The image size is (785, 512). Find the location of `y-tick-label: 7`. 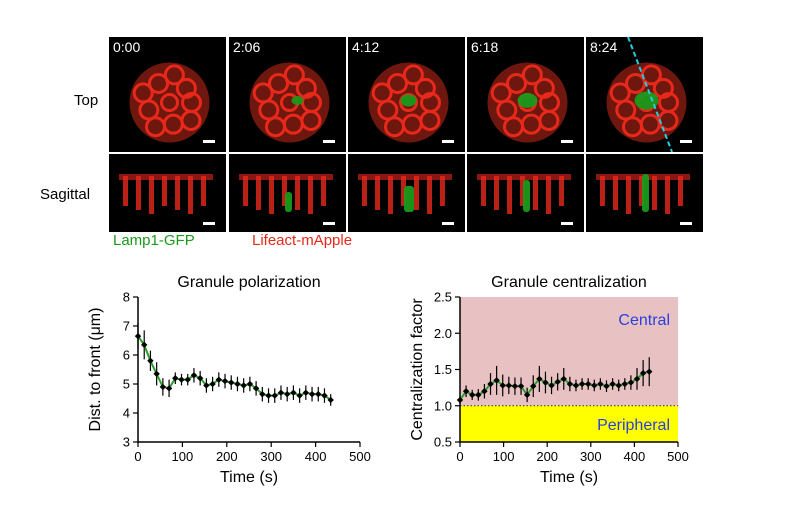

y-tick-label: 7 is located at coordinates (126, 326).